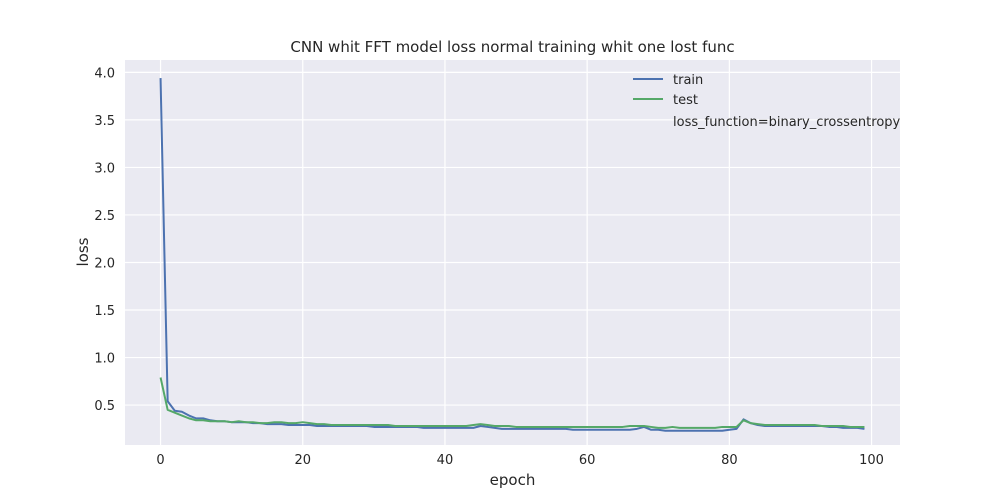 This screenshot has width=1000, height=500. Describe the element at coordinates (104, 359) in the screenshot. I see `y-tick-label: 1.0` at that location.